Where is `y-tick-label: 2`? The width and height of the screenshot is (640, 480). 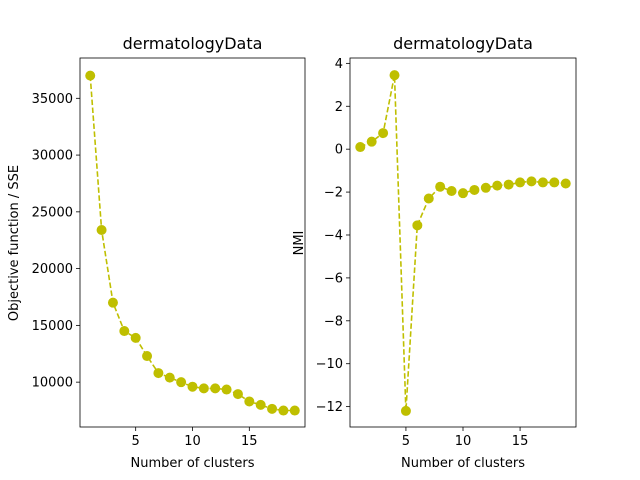 y-tick-label: 2 is located at coordinates (339, 107).